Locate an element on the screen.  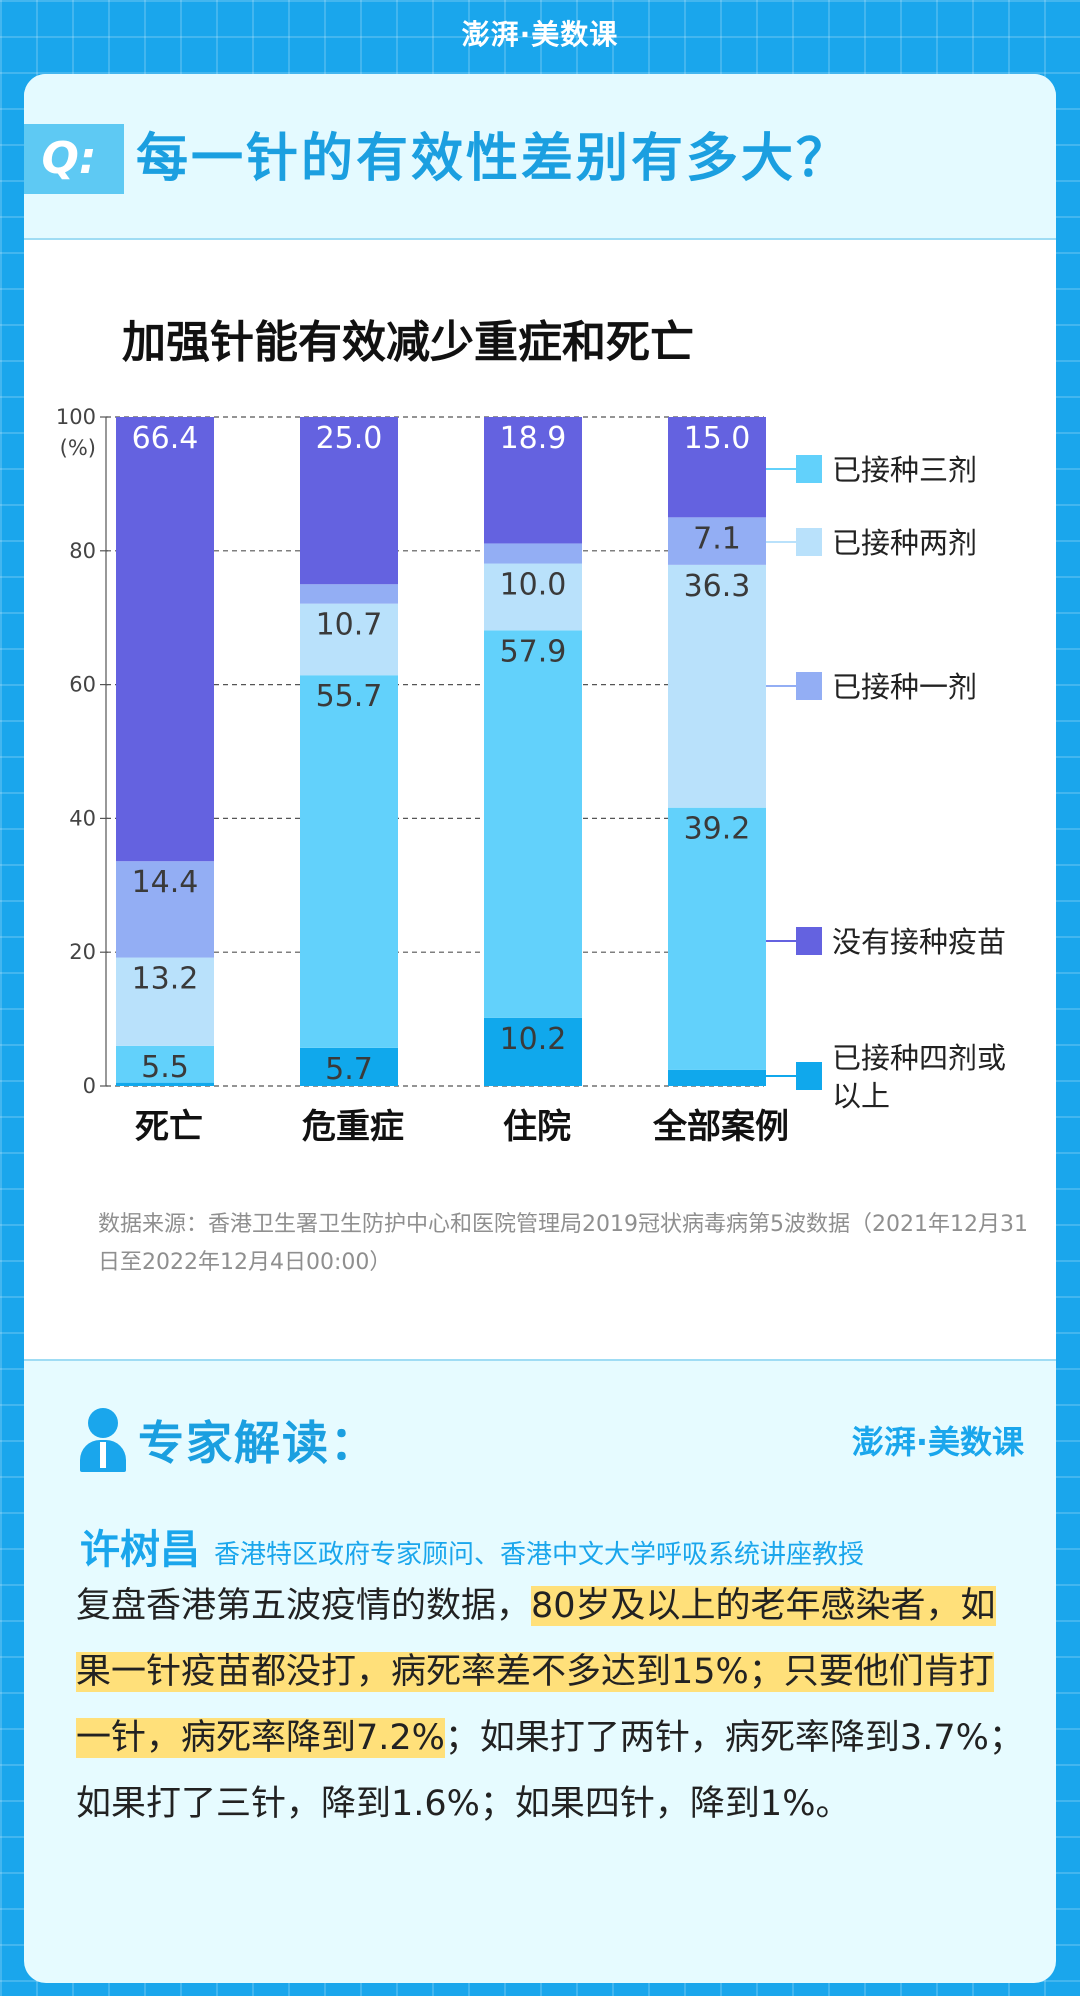
data-label: 10.0 is located at coordinates (533, 585).